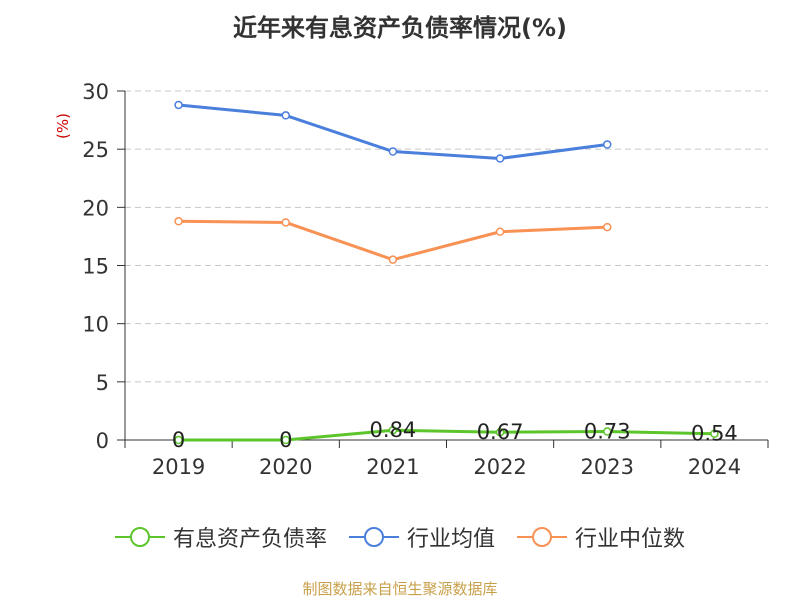 The height and width of the screenshot is (600, 800). I want to click on data-label: 0.84, so click(393, 430).